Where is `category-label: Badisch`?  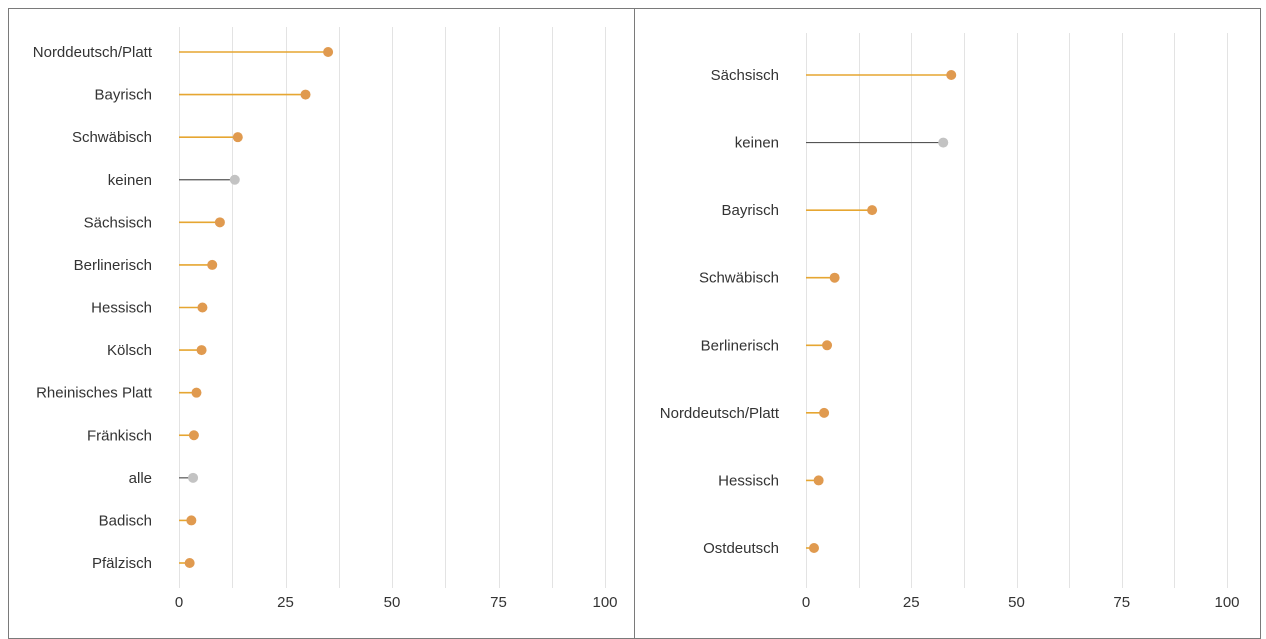
category-label: Badisch is located at coordinates (125, 520).